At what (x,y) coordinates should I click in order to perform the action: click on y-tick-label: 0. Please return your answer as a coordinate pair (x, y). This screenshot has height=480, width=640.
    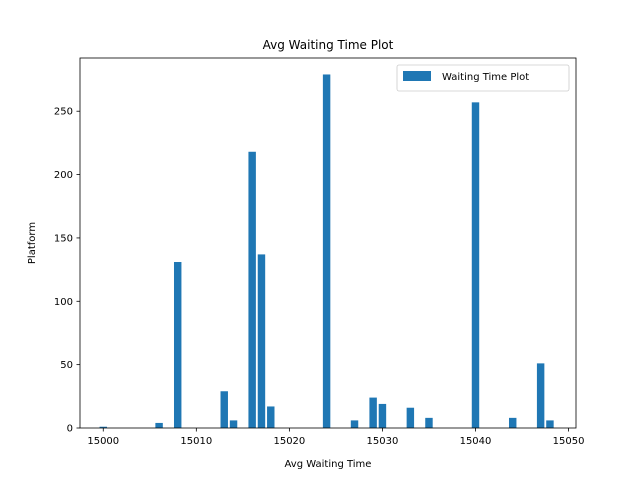
    Looking at the image, I should click on (70, 429).